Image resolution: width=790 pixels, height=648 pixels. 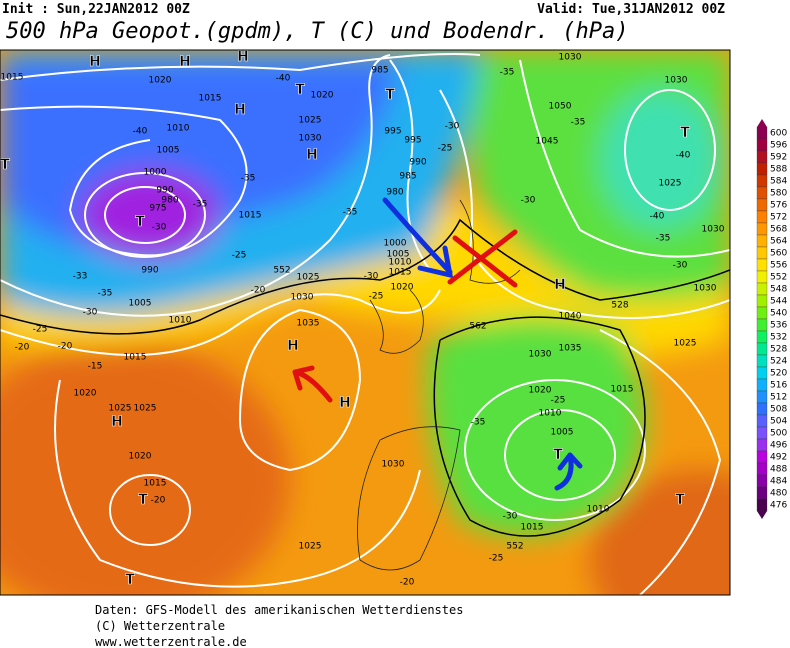 I want to click on colorbar-label: 544, so click(x=778, y=302).